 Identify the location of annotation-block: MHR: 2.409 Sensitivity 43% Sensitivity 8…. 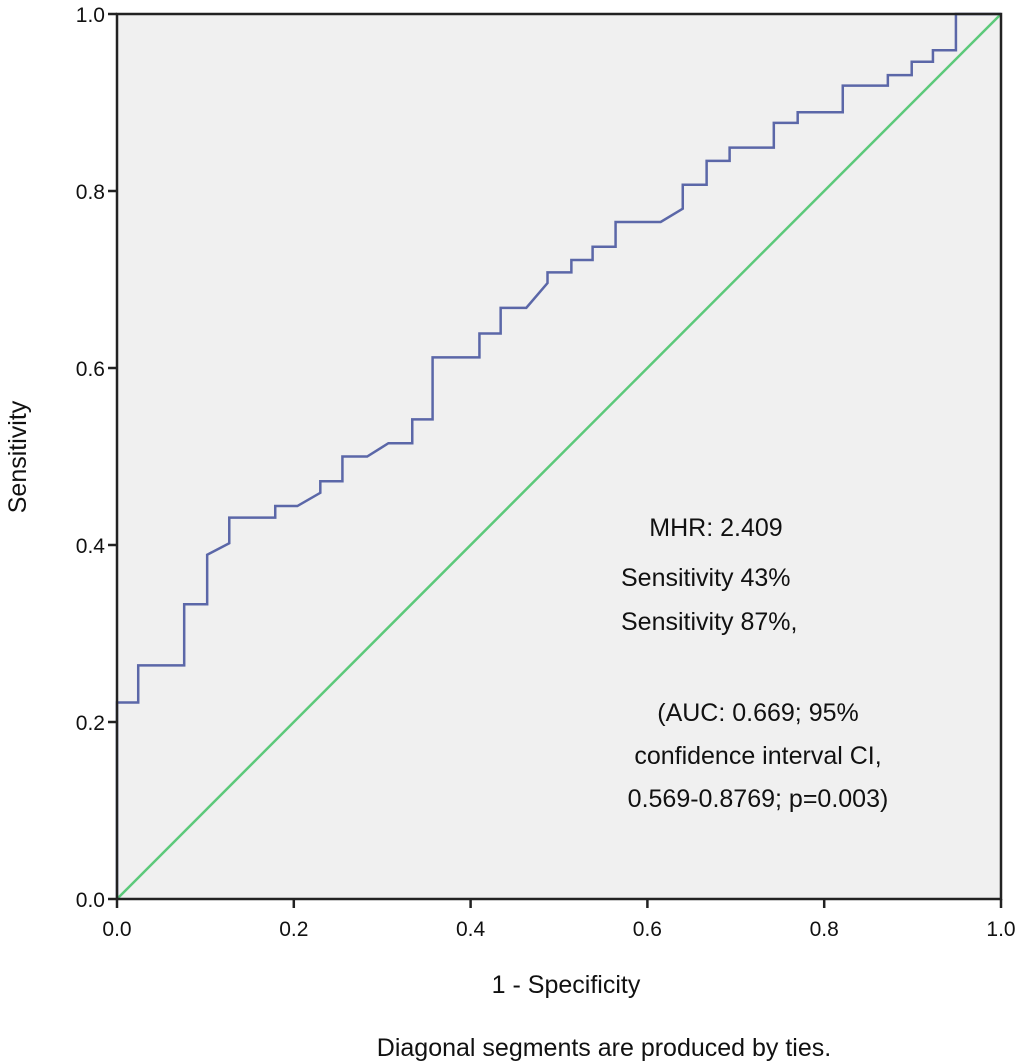
(754, 663).